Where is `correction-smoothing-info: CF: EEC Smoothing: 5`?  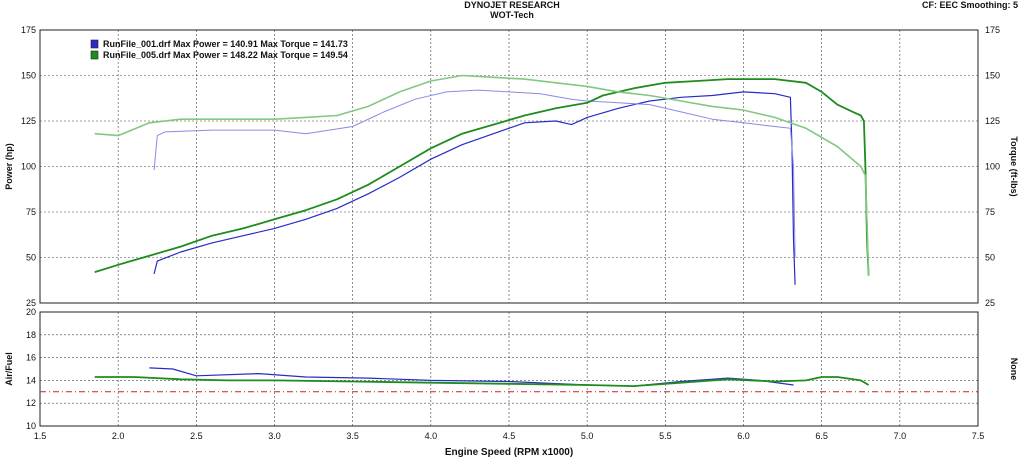
correction-smoothing-info: CF: EEC Smoothing: 5 is located at coordinates (970, 5).